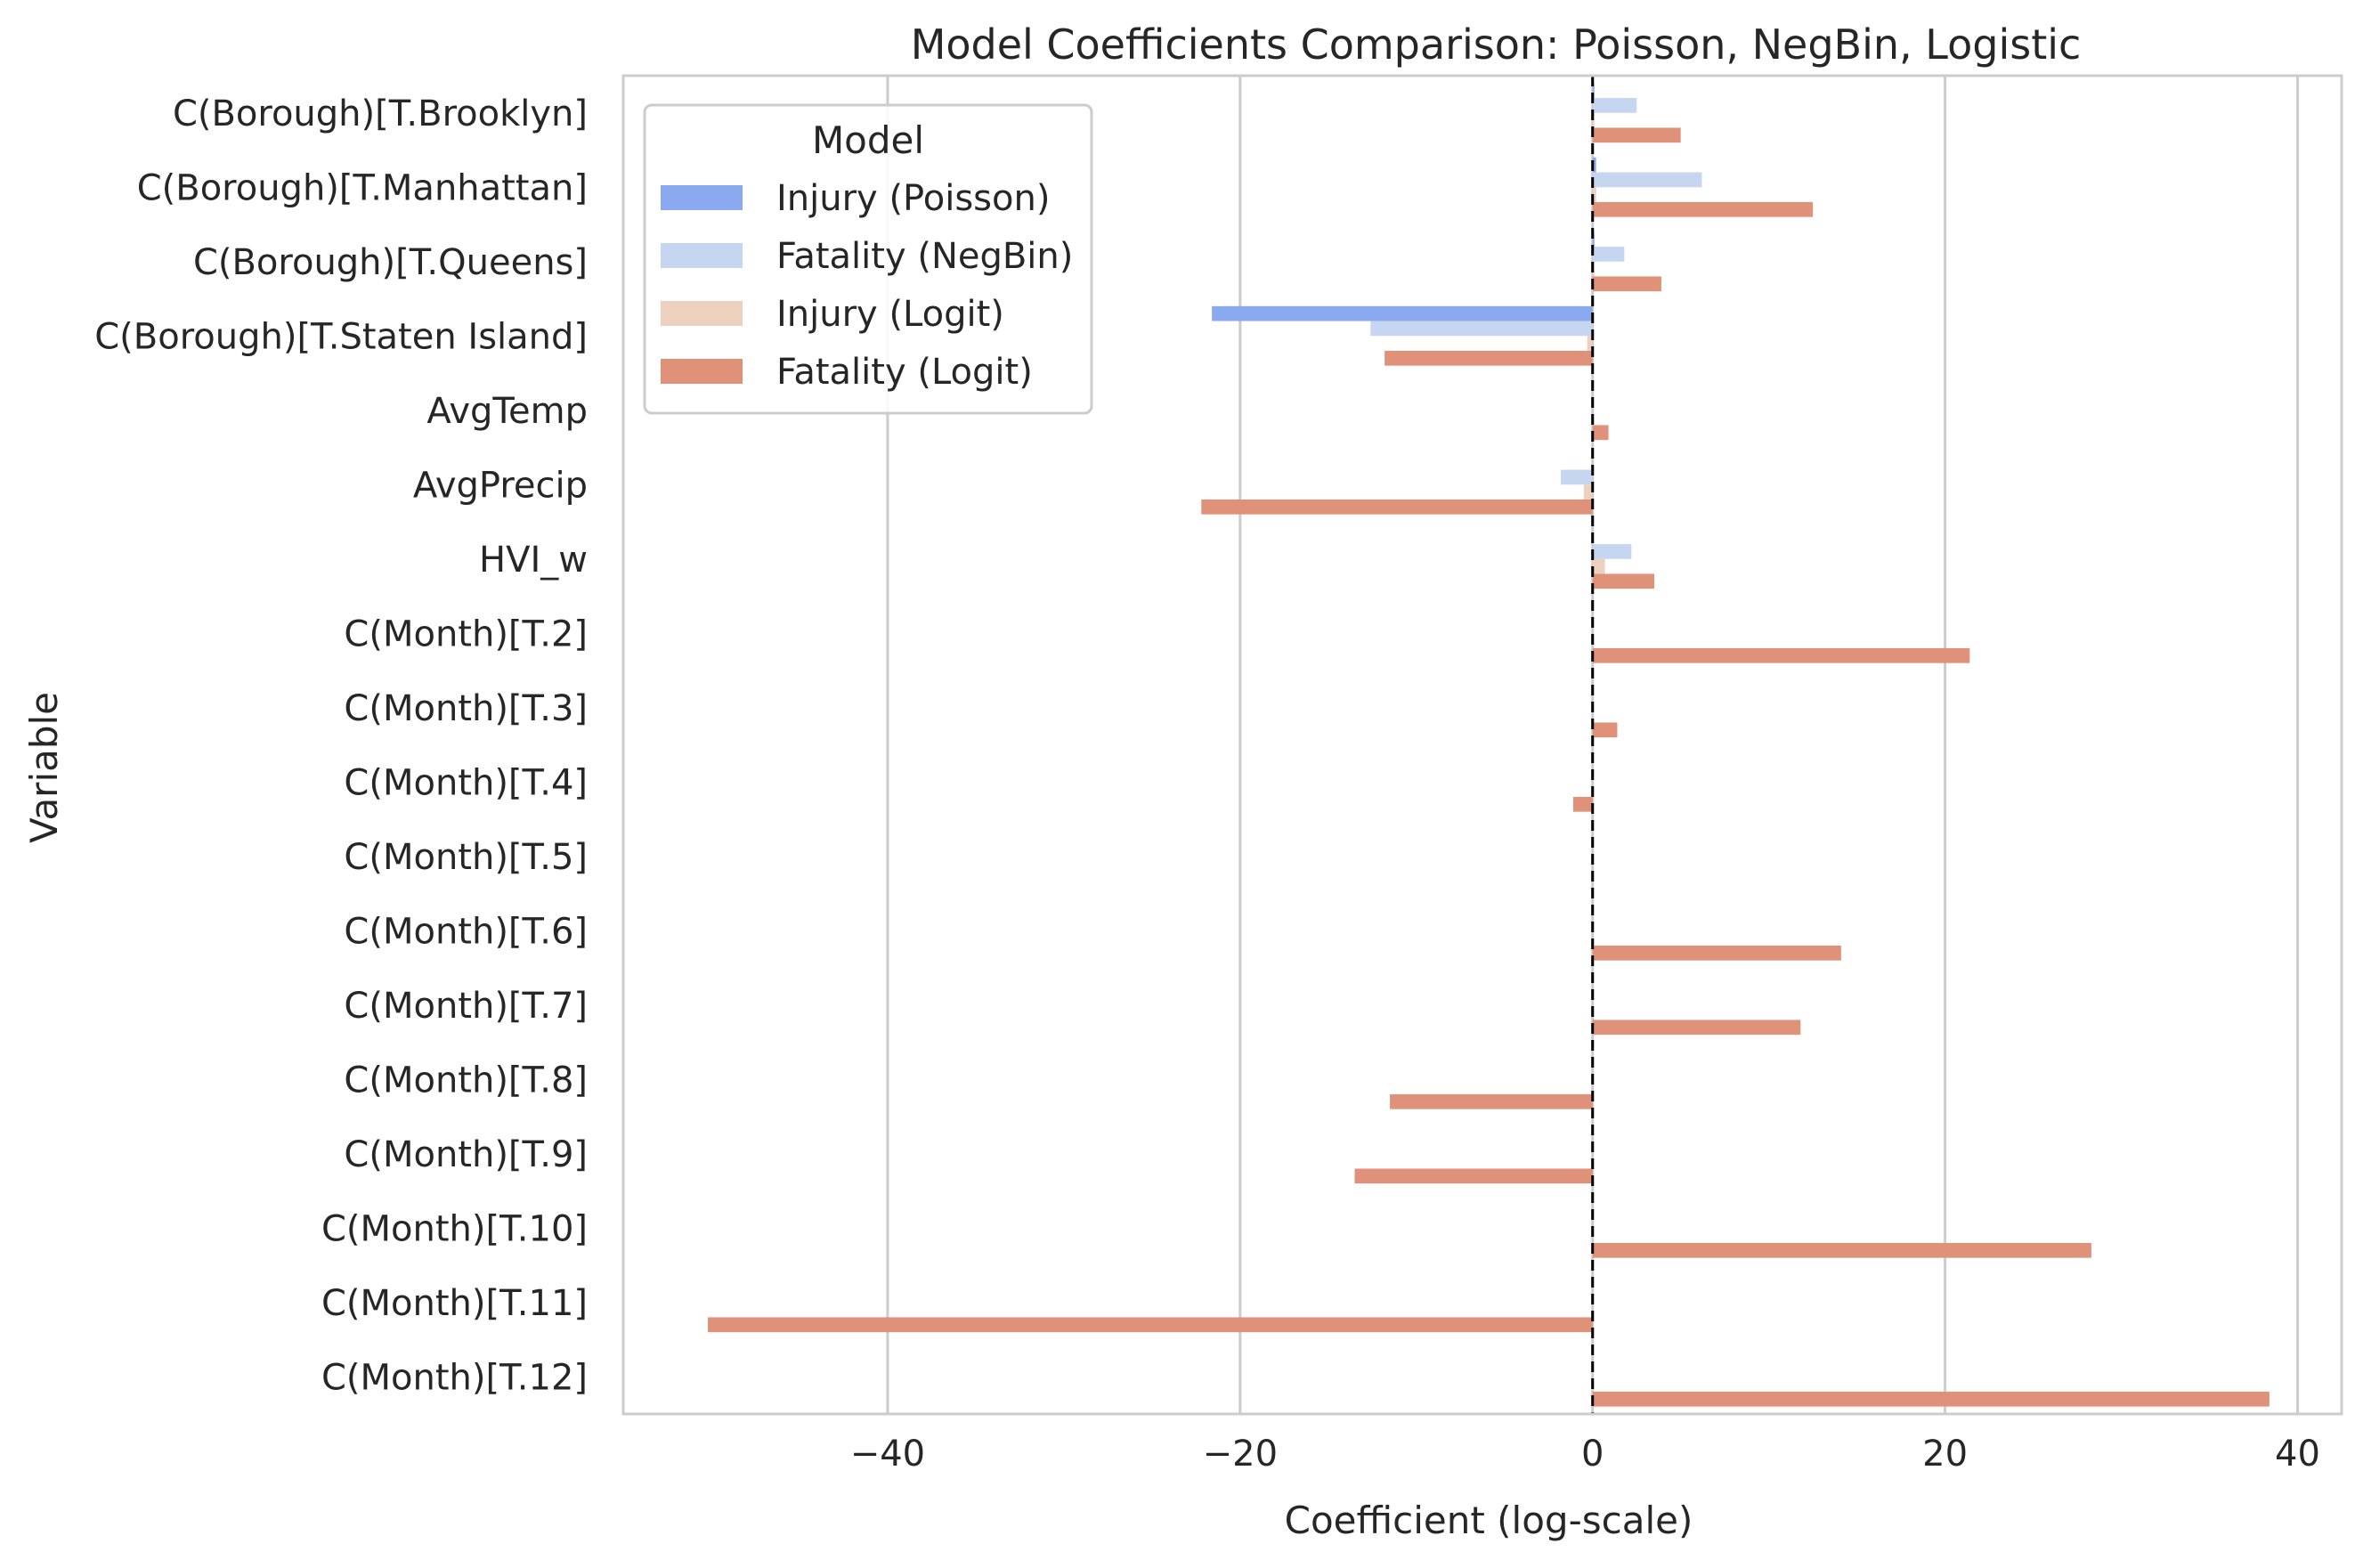  Describe the element at coordinates (1592, 1454) in the screenshot. I see `x-tick-label: 0` at that location.